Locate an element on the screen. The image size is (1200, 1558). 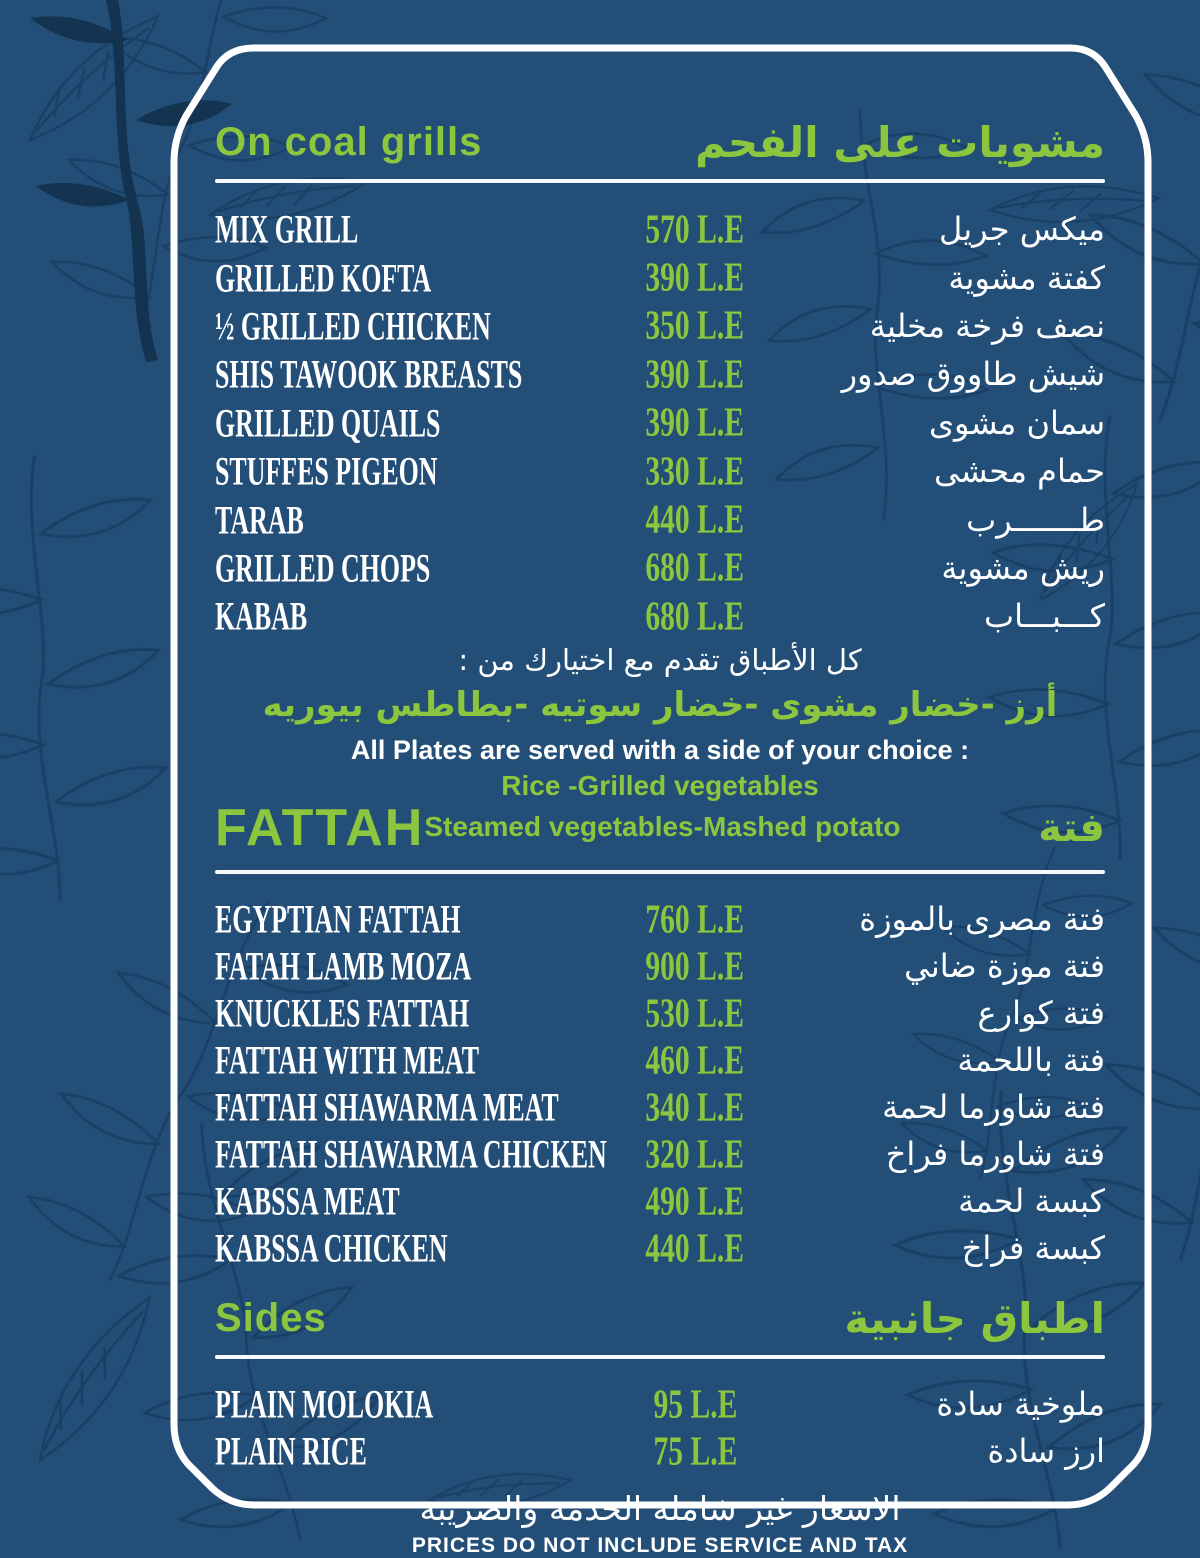
item-name-en: FATTAH WITH MEAT is located at coordinates (347, 1060).